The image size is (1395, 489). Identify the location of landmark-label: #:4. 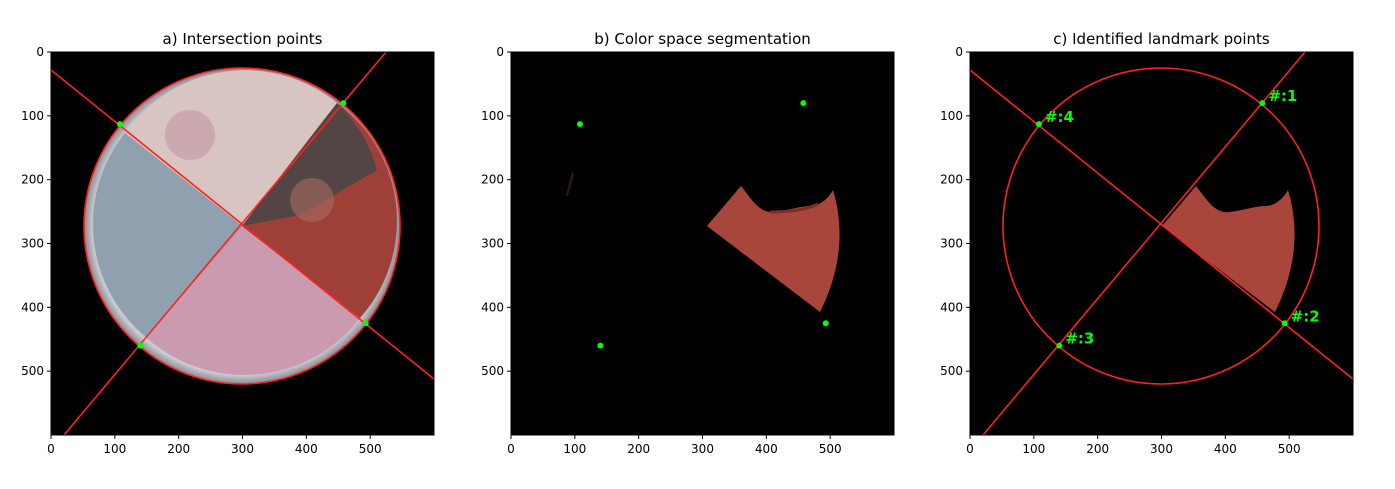
(1059, 117).